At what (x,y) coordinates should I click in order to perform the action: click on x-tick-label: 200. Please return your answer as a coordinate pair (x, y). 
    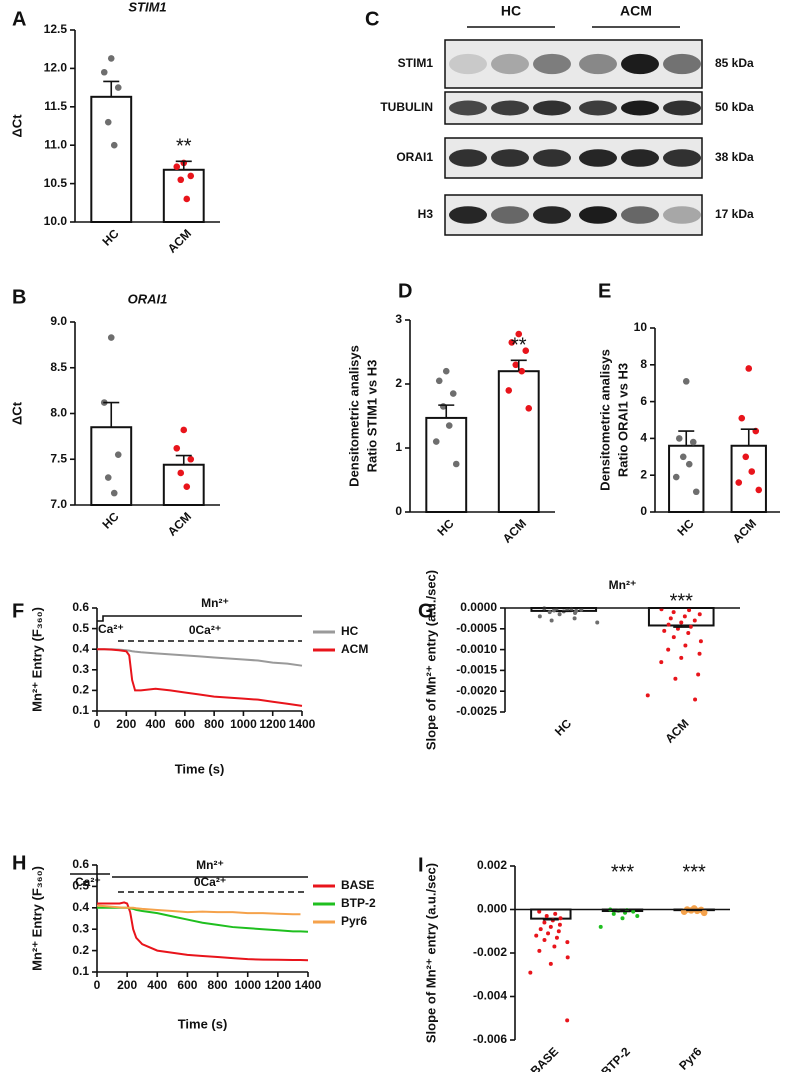
    Looking at the image, I should click on (126, 724).